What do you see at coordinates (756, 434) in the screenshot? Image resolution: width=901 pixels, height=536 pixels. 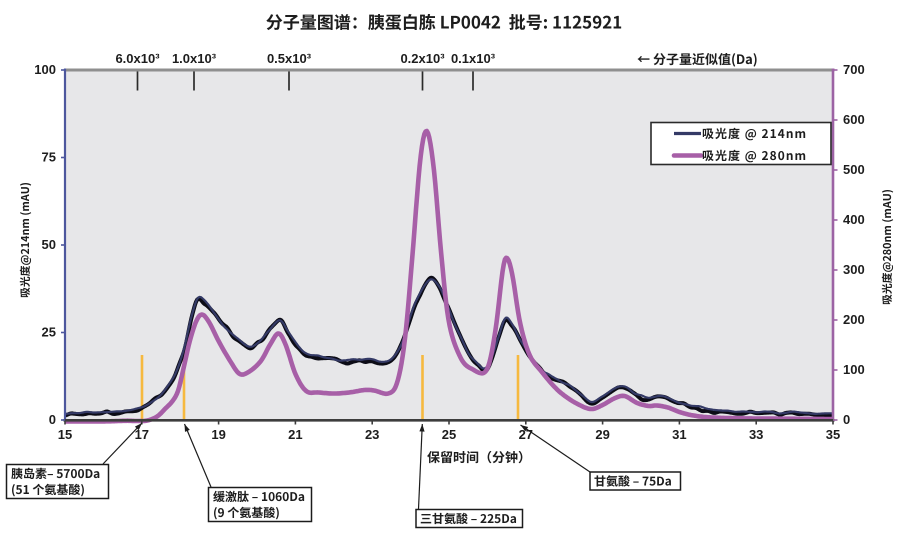 I see `svg-text: 33` at bounding box center [756, 434].